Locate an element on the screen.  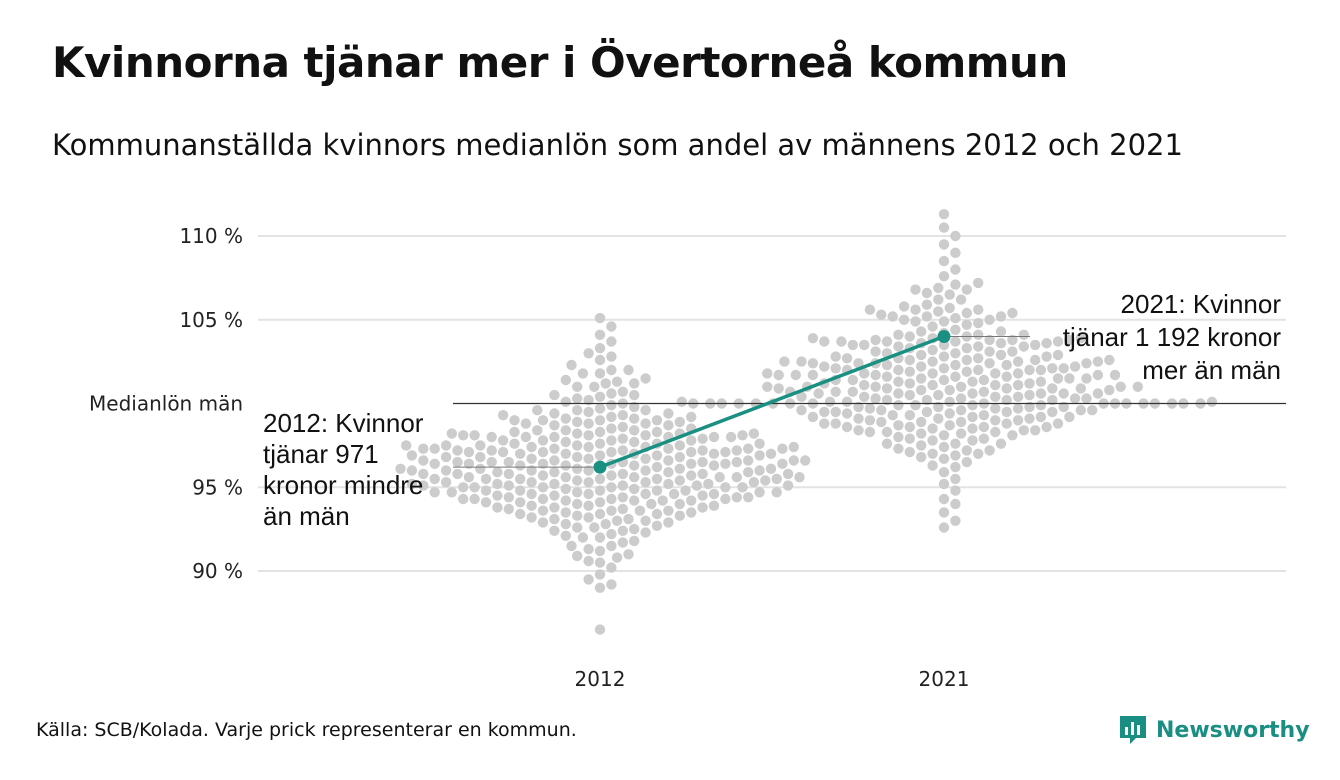
reference-line-label: Medianlön män is located at coordinates (166, 404).